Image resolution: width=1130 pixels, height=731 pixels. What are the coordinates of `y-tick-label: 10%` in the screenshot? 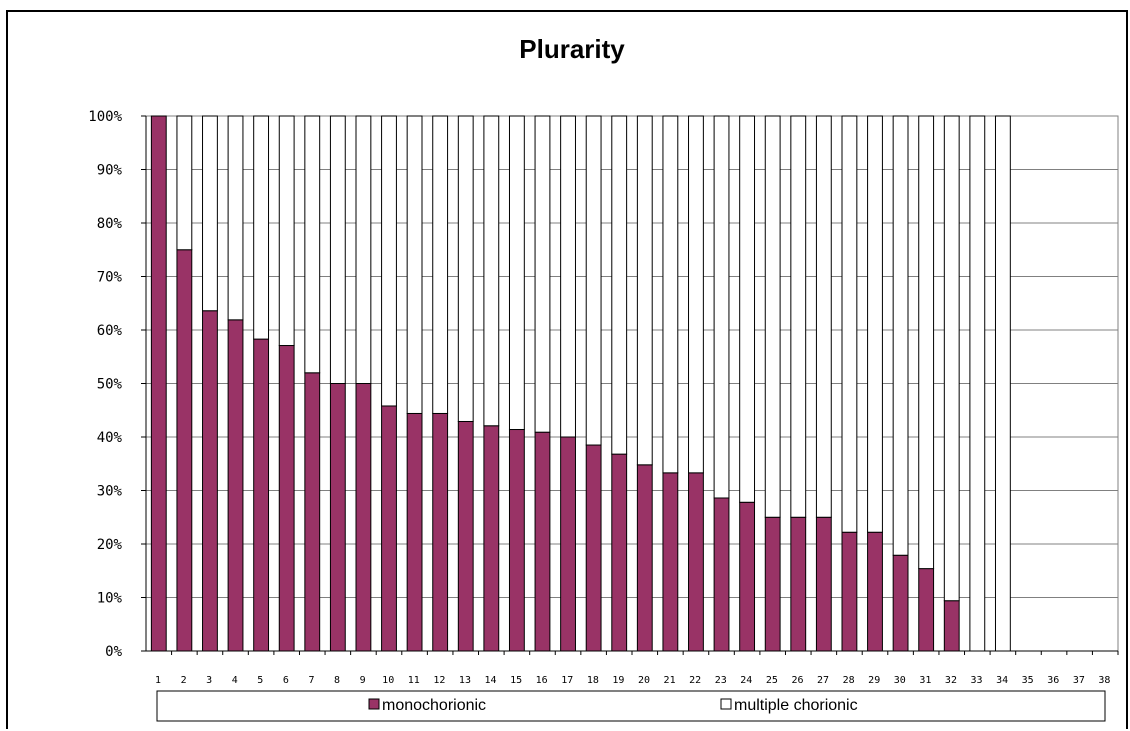 It's located at (110, 599).